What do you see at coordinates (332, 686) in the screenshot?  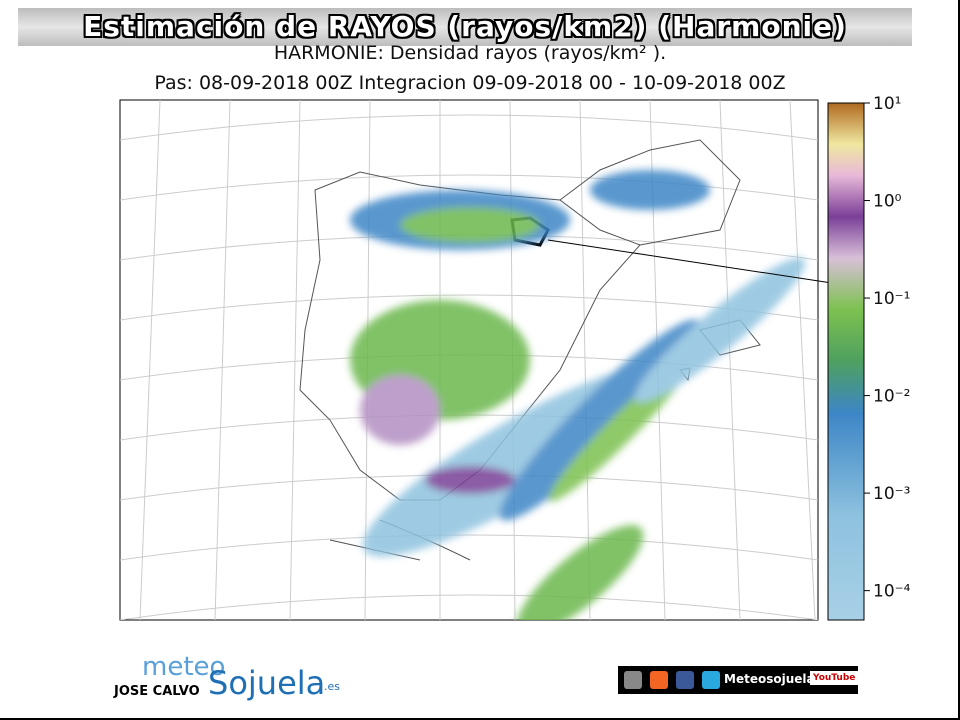 I see `logo-suffix: .es` at bounding box center [332, 686].